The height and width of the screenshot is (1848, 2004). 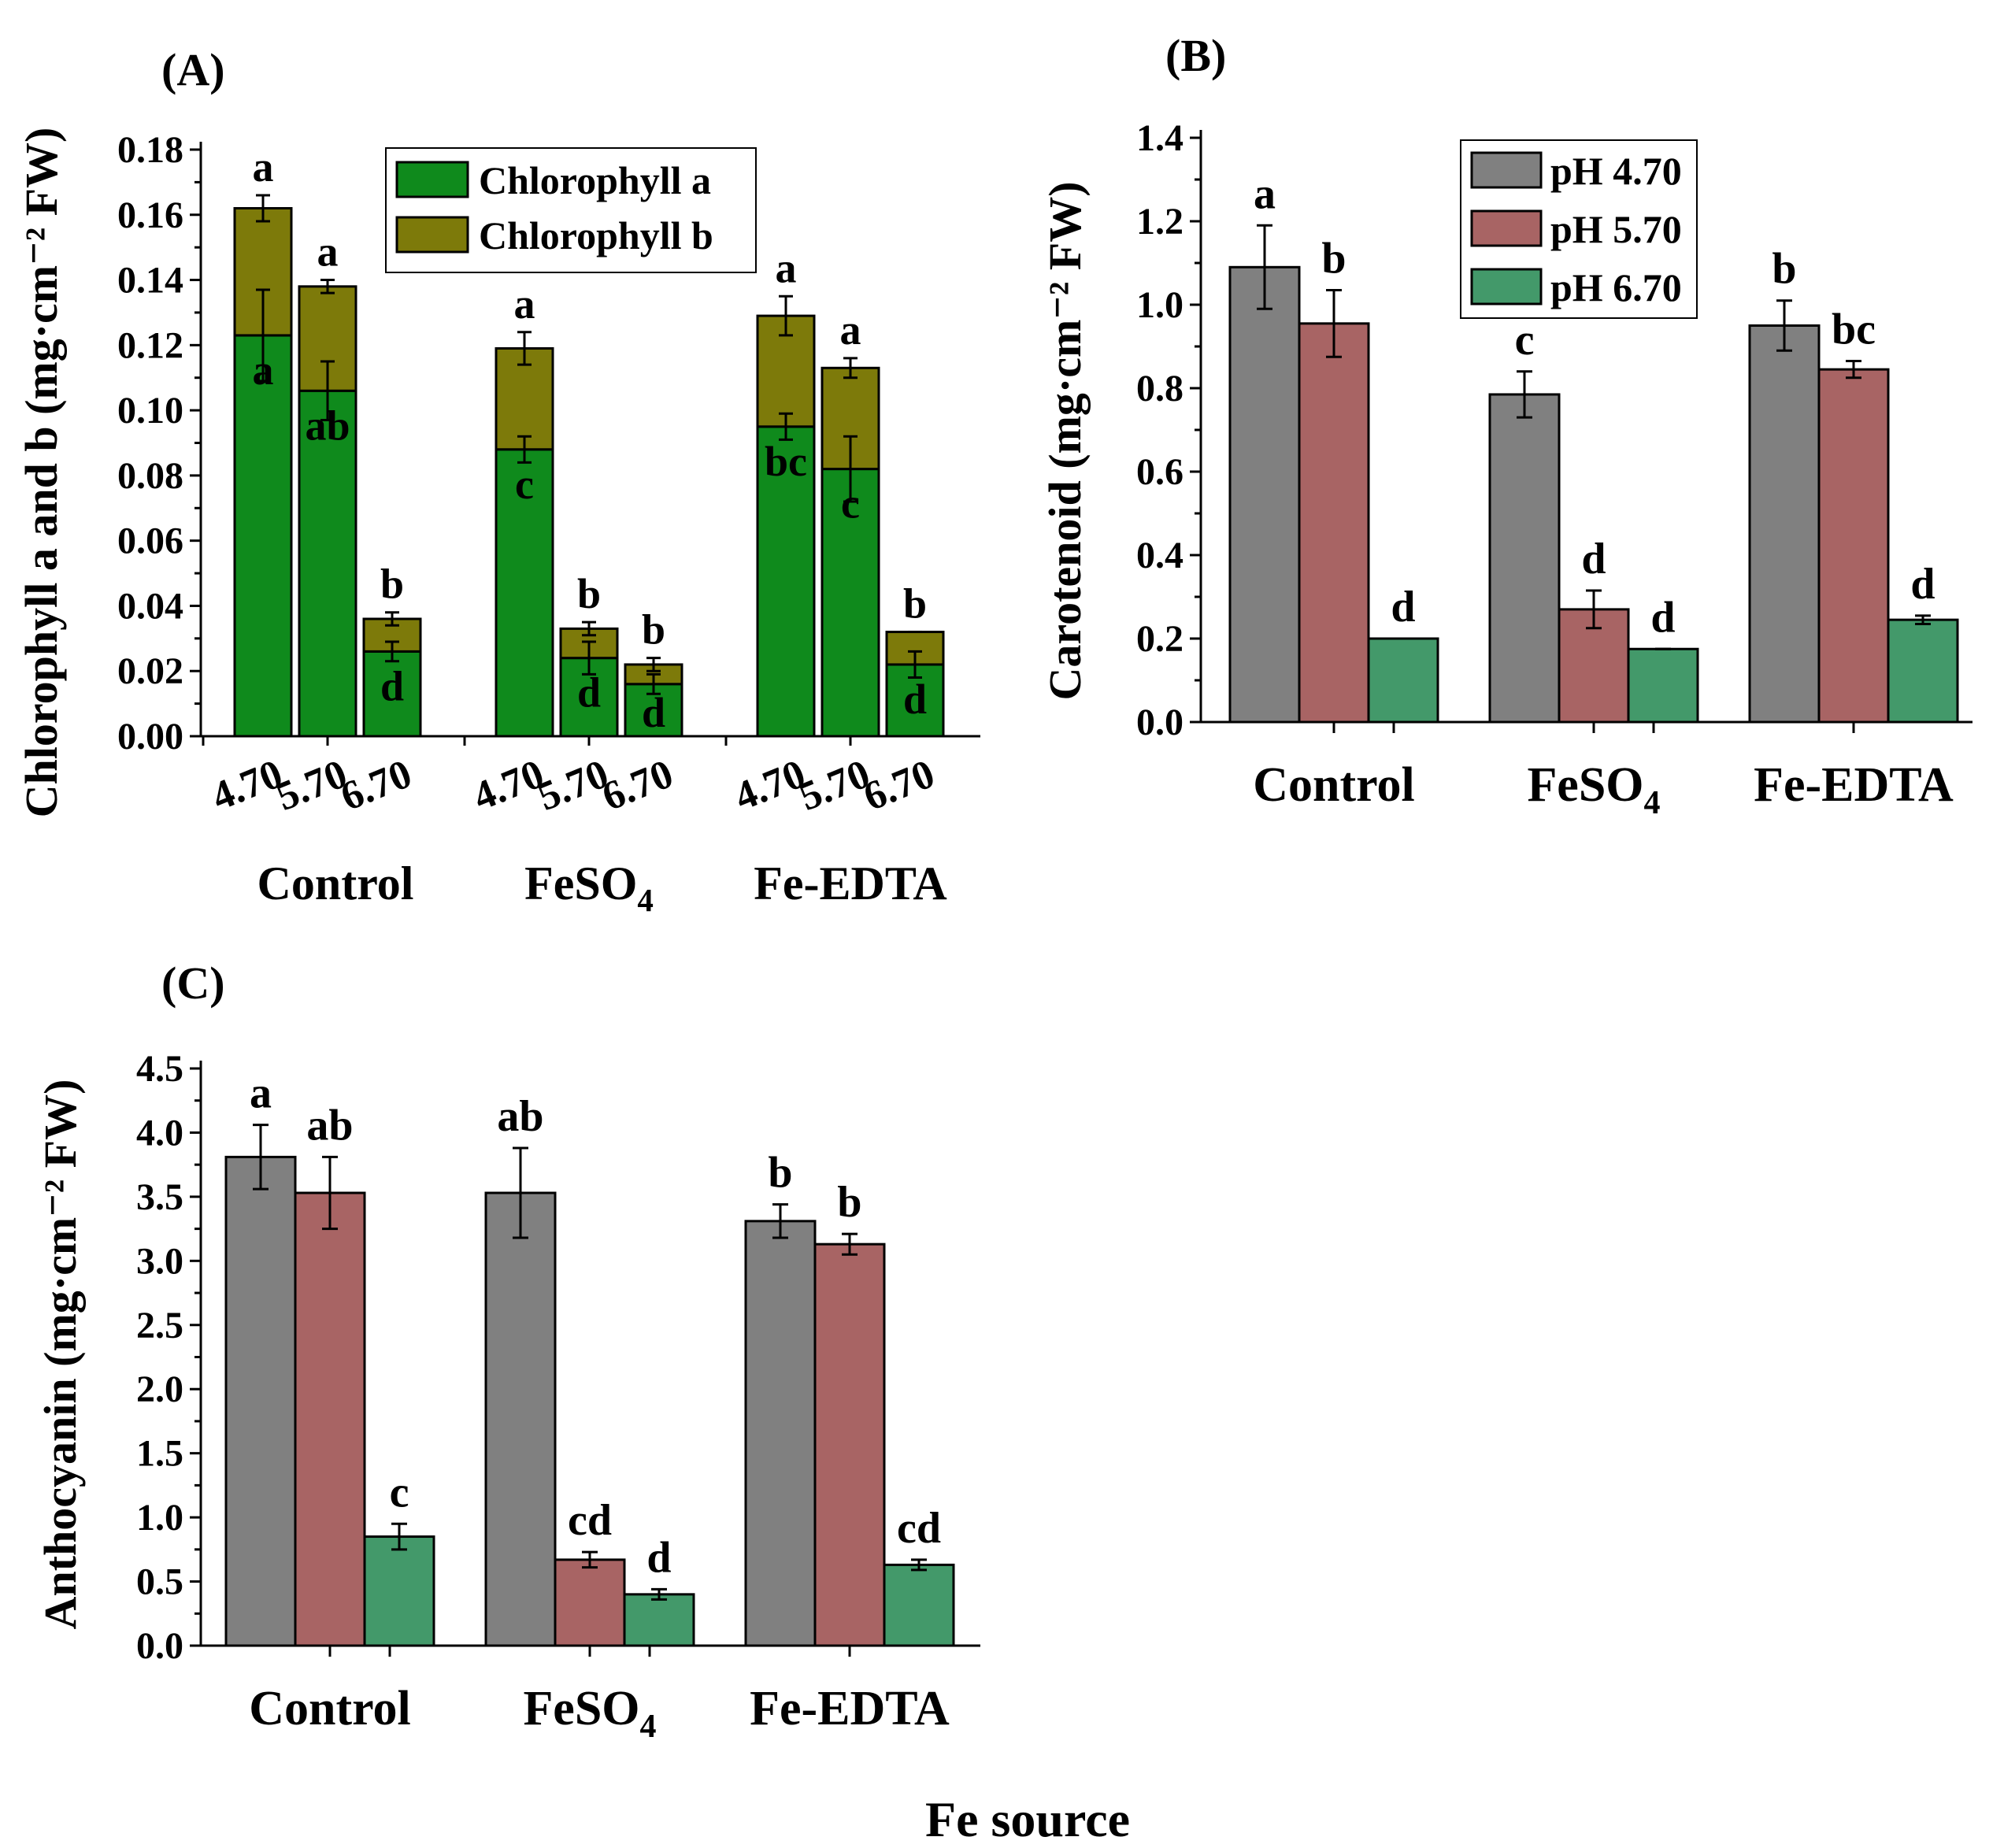 I want to click on panel-c-letter: ab, so click(x=520, y=1116).